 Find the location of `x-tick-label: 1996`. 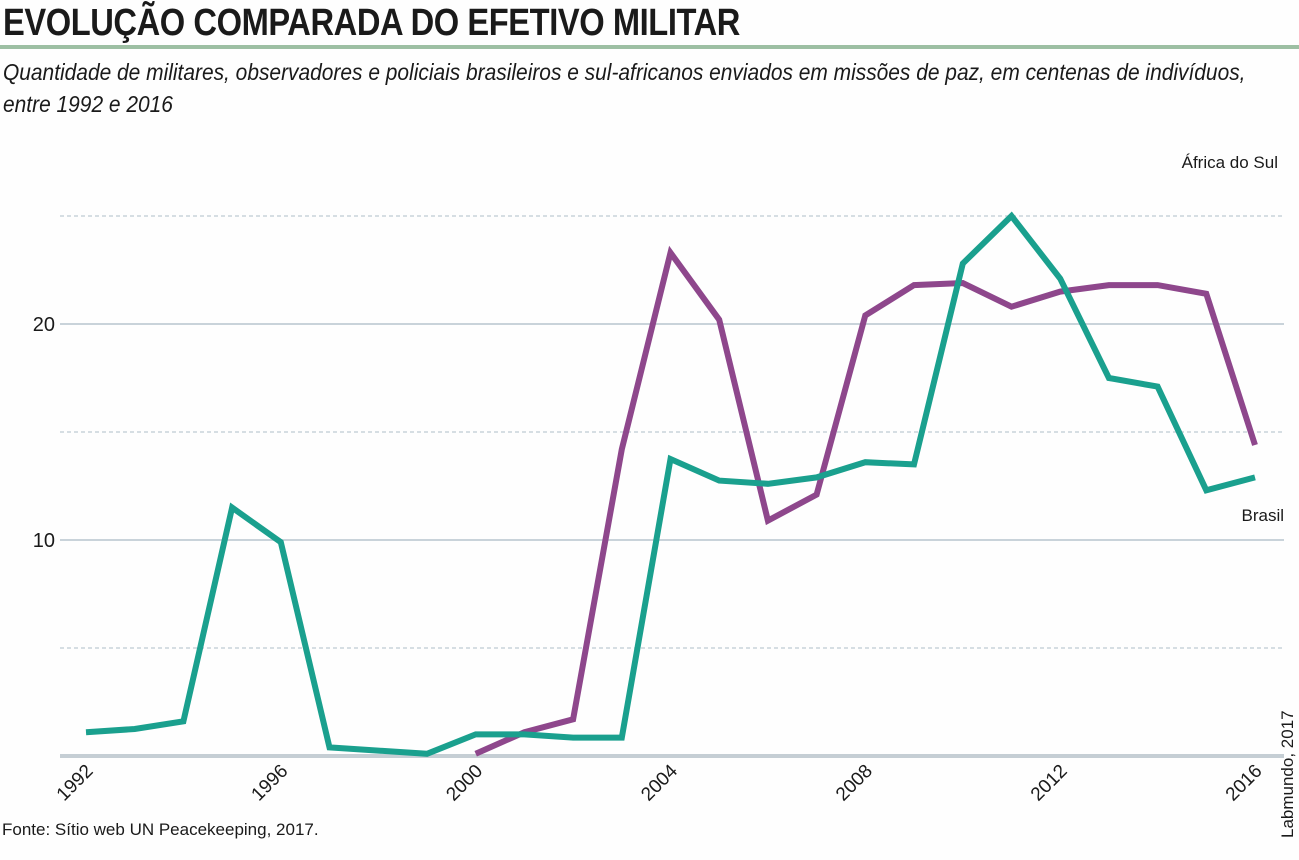

x-tick-label: 1996 is located at coordinates (270, 783).